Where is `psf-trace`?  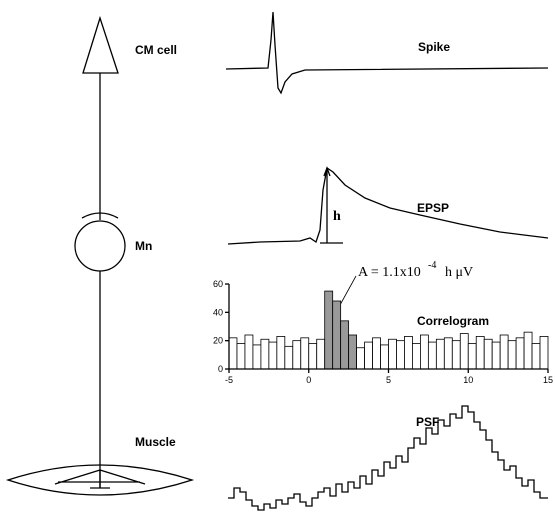 psf-trace is located at coordinates (388, 458).